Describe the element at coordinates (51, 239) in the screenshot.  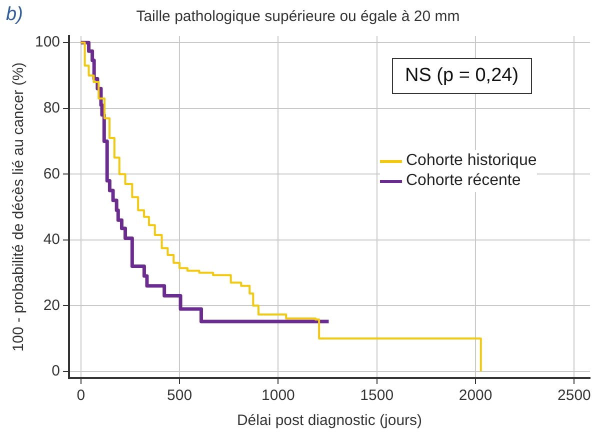
I see `y-tick-label: 40` at that location.